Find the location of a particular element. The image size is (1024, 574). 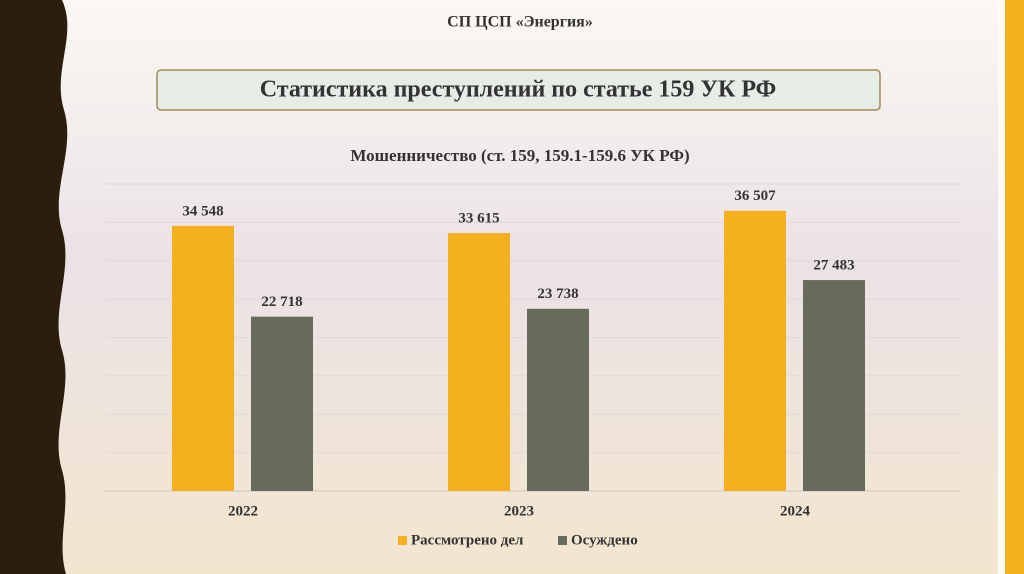

x-tick-label: 2023 is located at coordinates (519, 511).